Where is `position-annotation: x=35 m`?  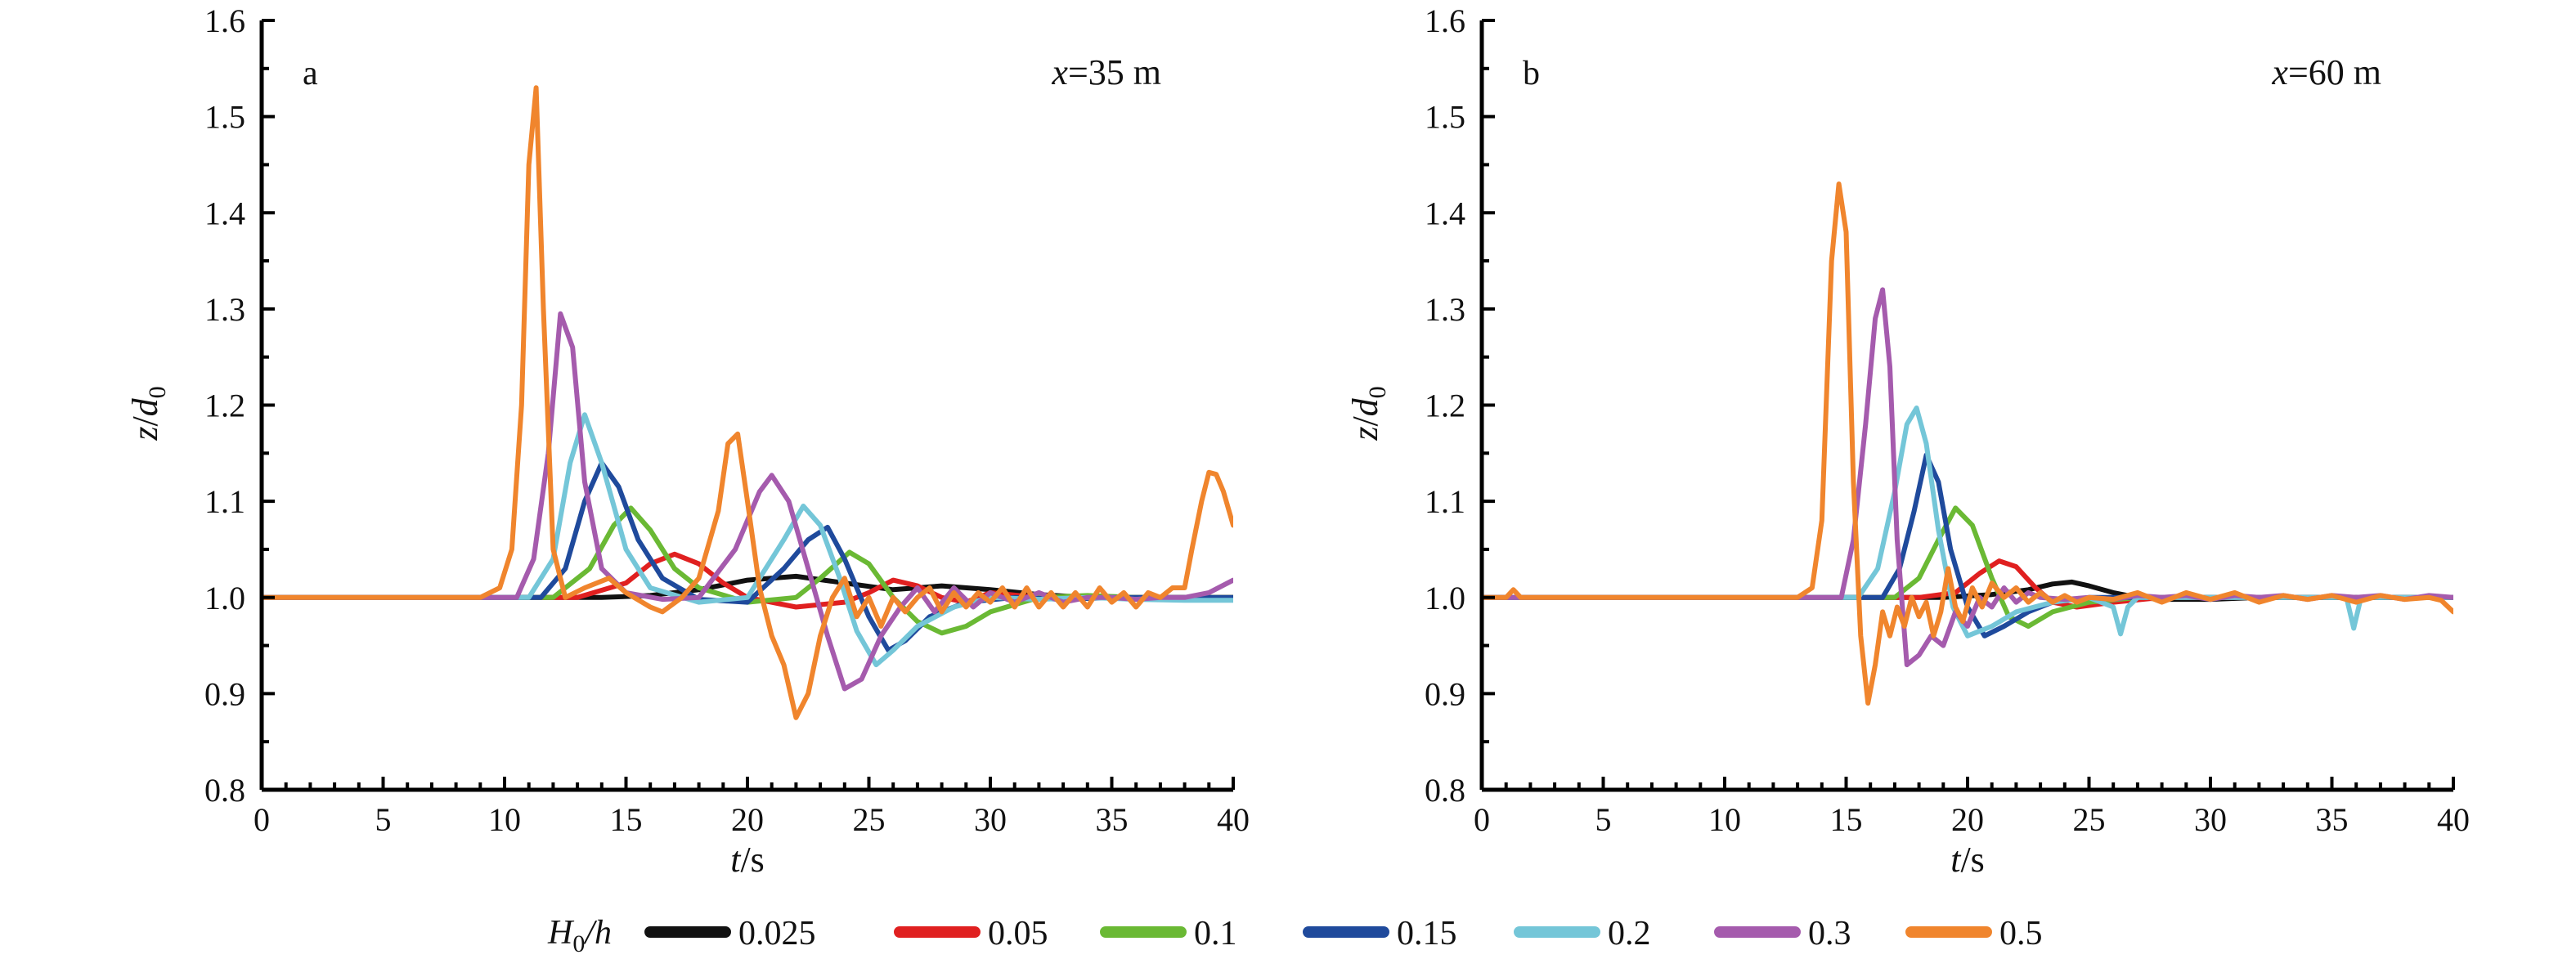 position-annotation: x=35 m is located at coordinates (1106, 72).